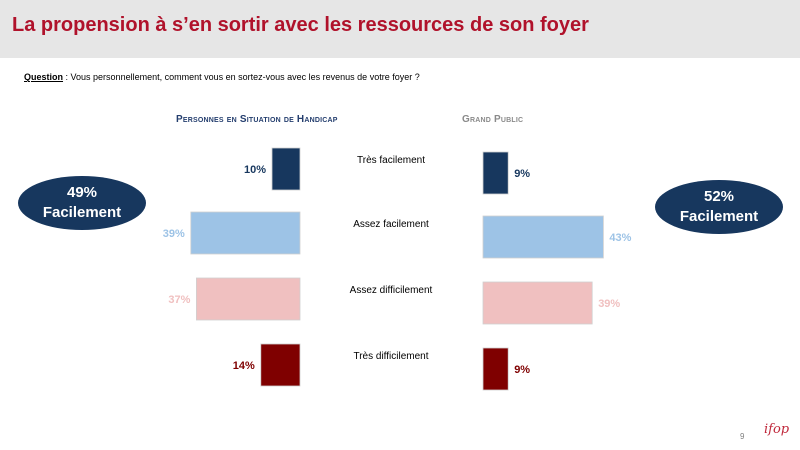 This screenshot has height=450, width=800. I want to click on badge-right-value: 52%, so click(719, 196).